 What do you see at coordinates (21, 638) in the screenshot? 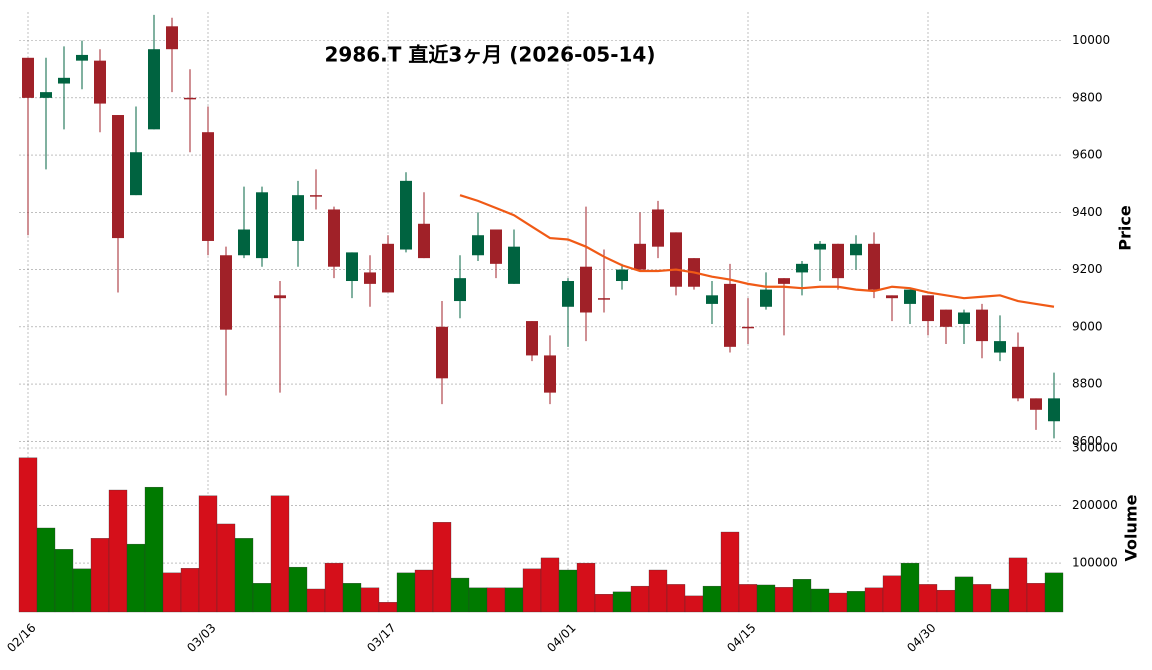
I see `x-tick-label: 02/16` at bounding box center [21, 638].